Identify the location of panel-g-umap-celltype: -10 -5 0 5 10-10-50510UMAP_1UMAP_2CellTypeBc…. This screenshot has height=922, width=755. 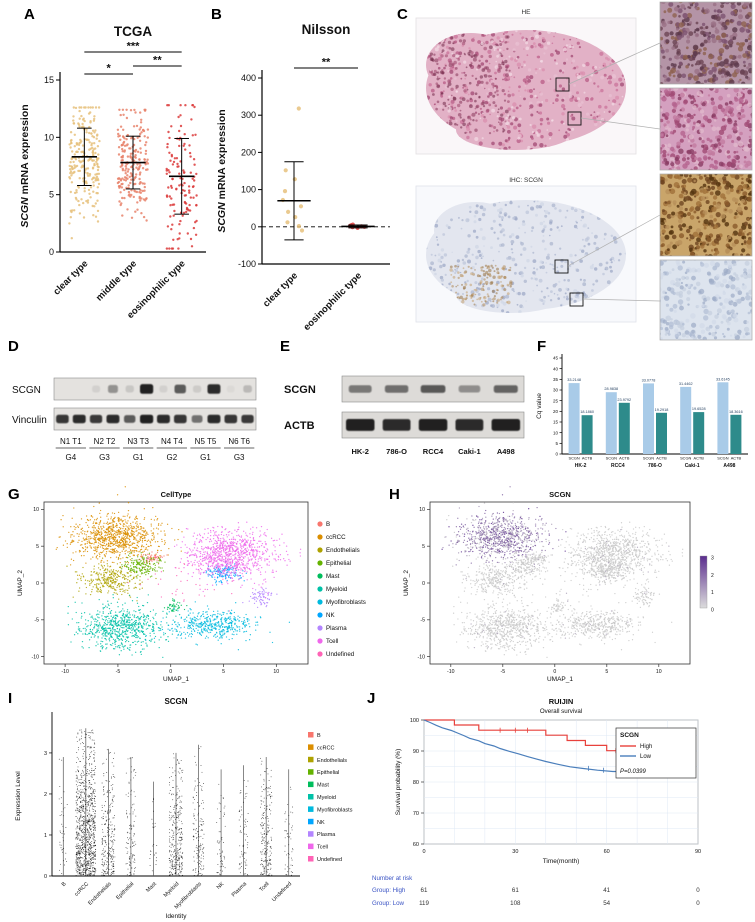
(191, 584).